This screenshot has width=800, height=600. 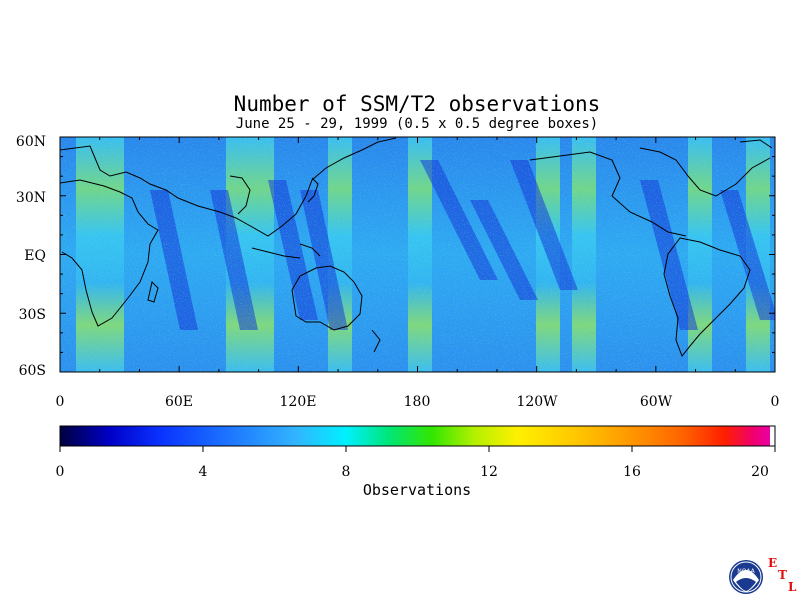 I want to click on lon-label: 180, so click(x=417, y=402).